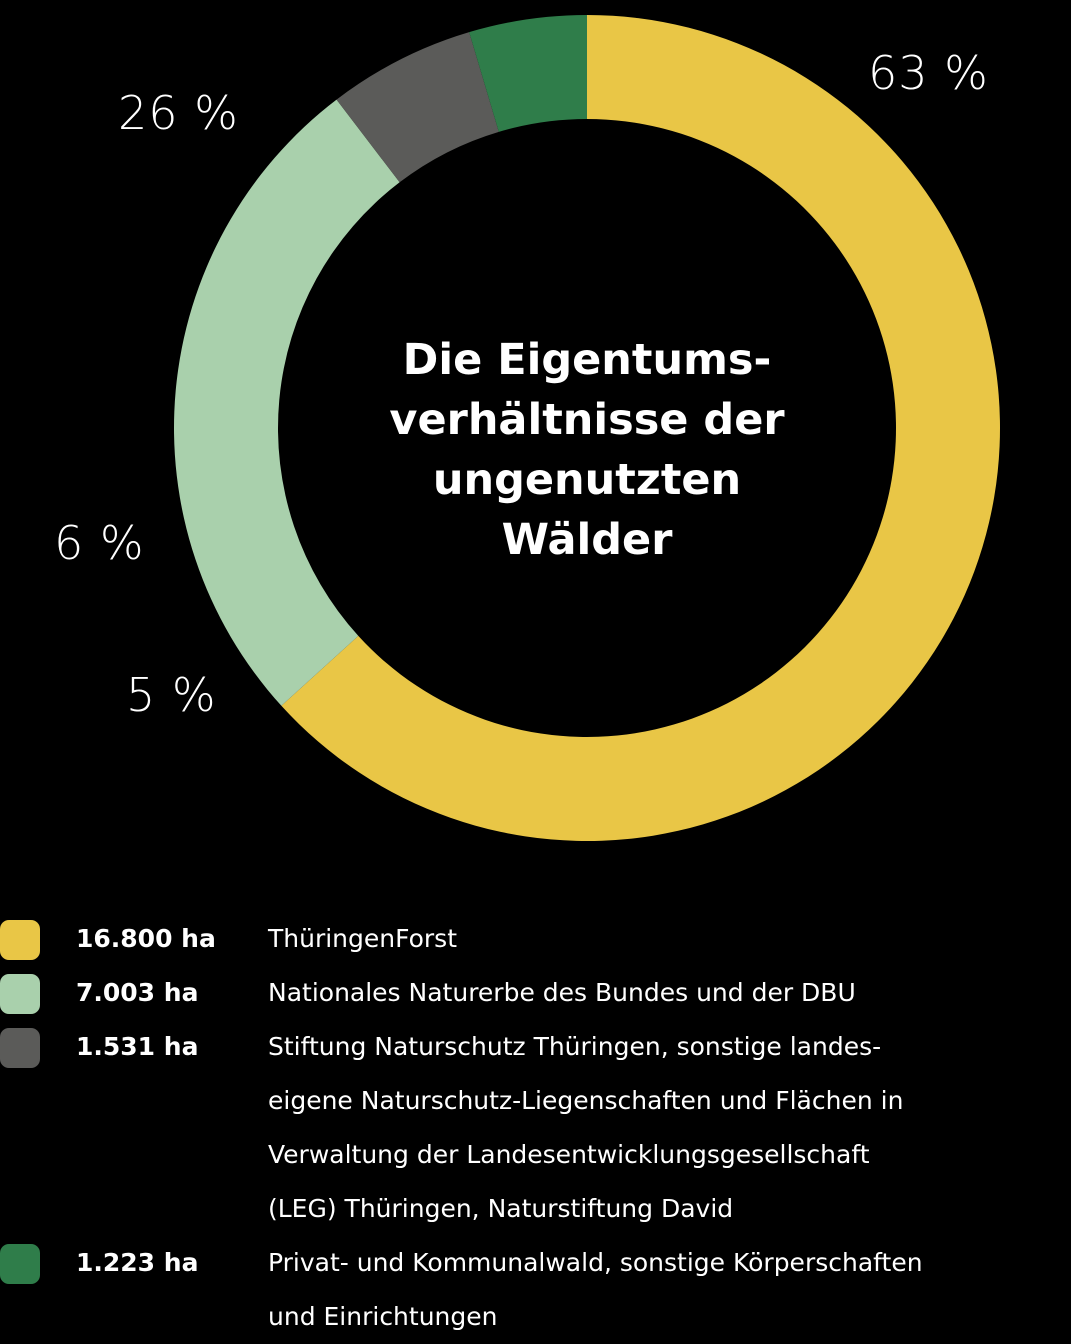 Image resolution: width=1071 pixels, height=1344 pixels. Describe the element at coordinates (178, 113) in the screenshot. I see `percent-label-nne: 26 %` at that location.